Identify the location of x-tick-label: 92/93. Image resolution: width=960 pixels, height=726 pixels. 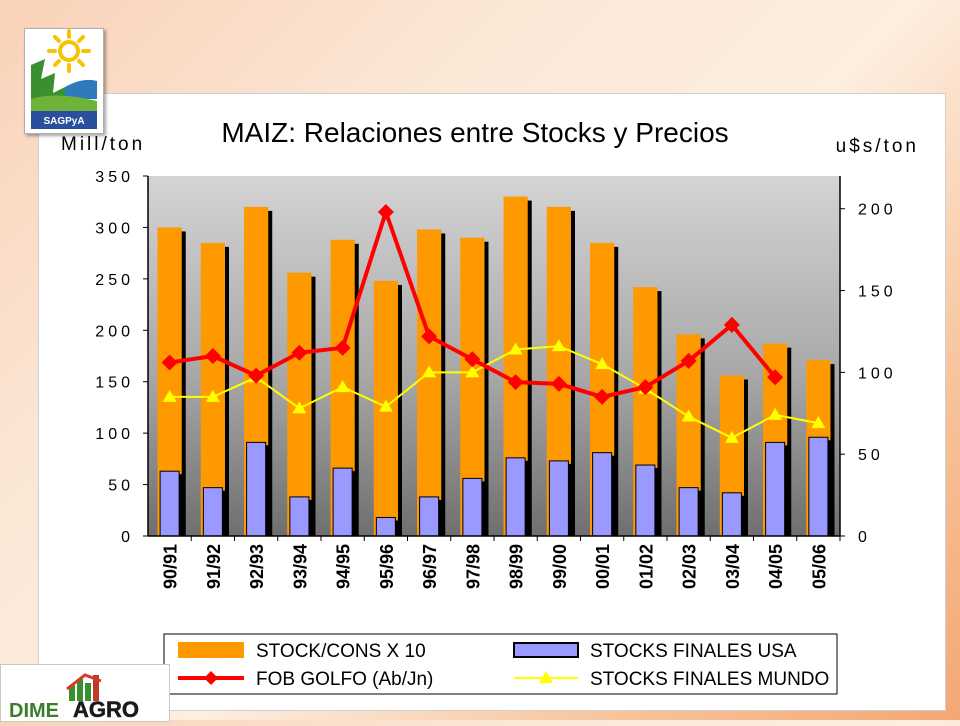
(257, 566).